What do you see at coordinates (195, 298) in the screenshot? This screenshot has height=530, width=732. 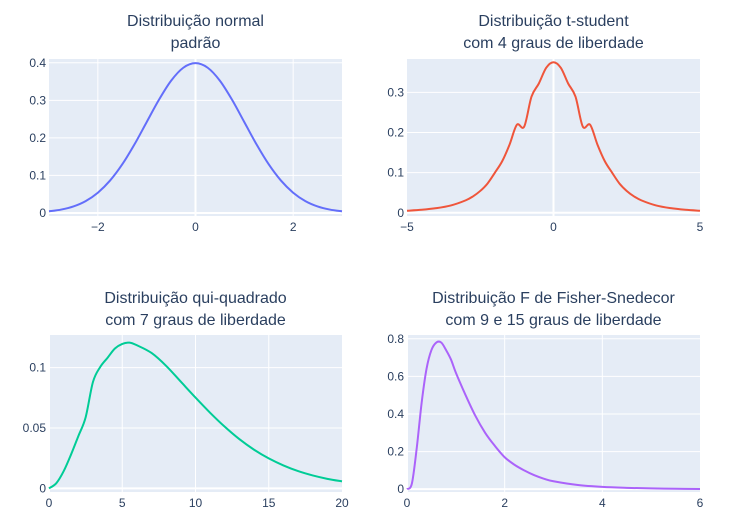 I see `chart-title-line-1: Distribuição qui-quadrado` at bounding box center [195, 298].